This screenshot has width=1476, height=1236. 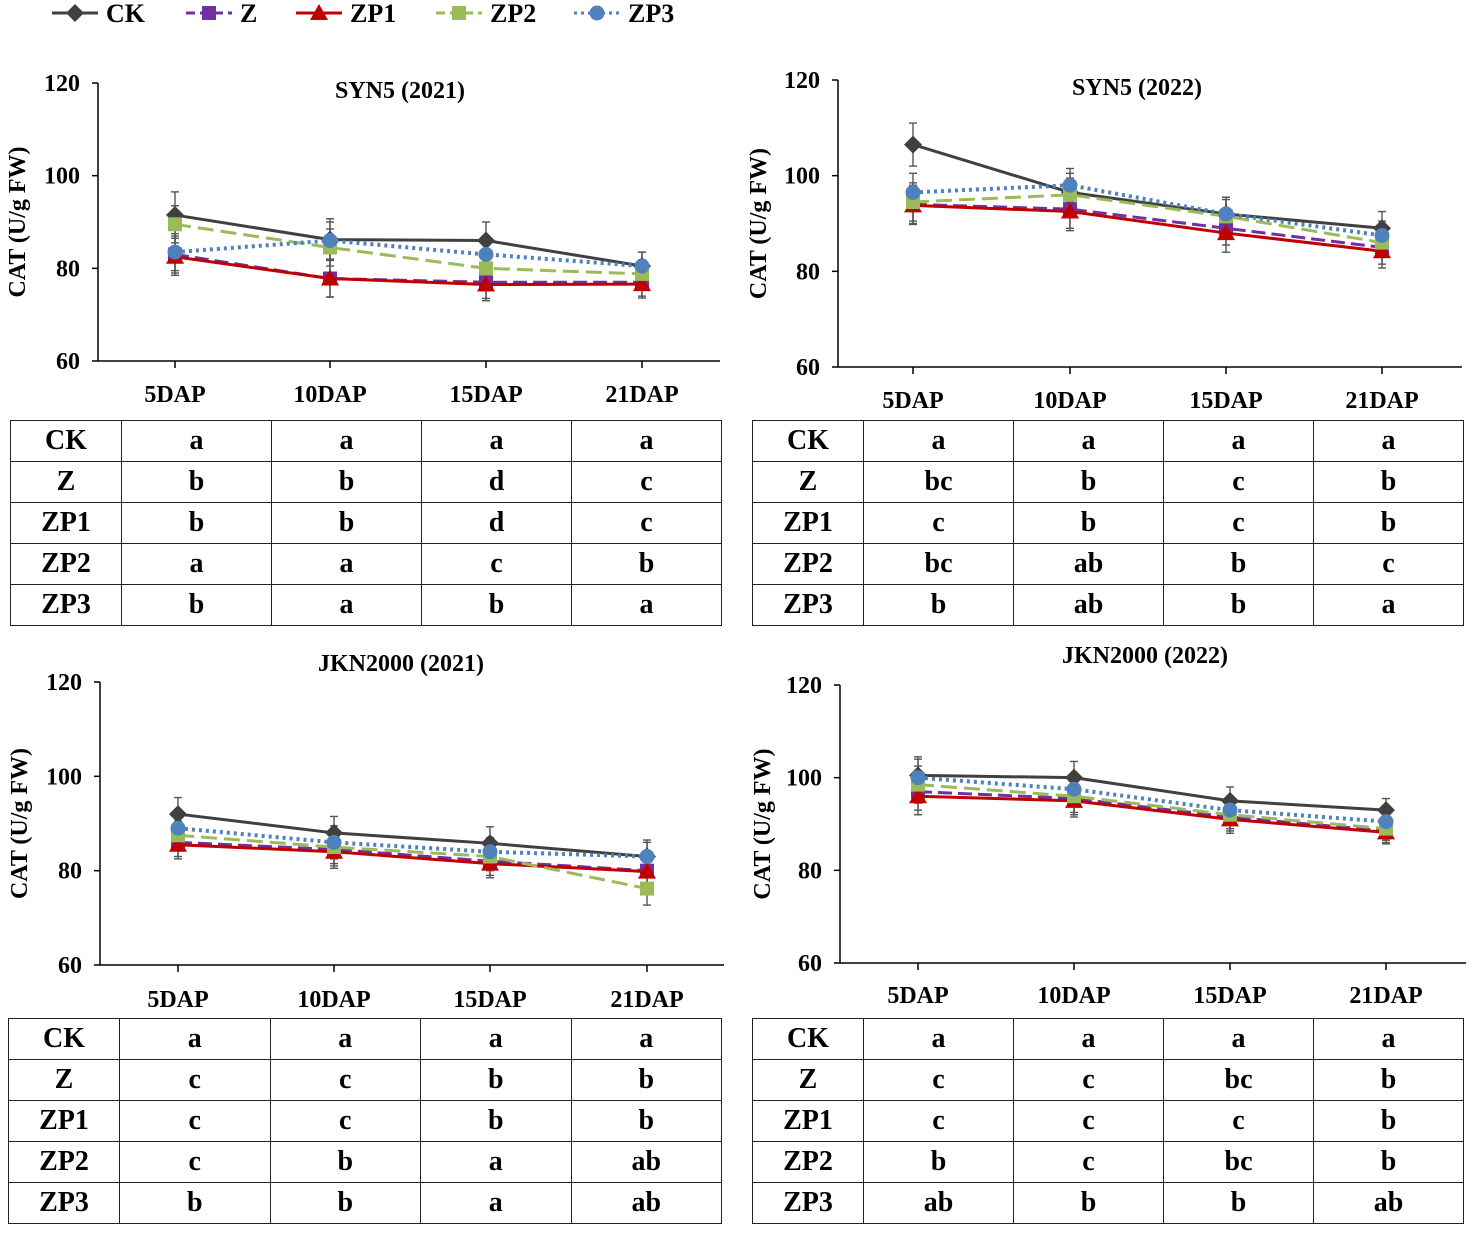 What do you see at coordinates (1108, 523) in the screenshot?
I see `table-row: ZP1 c b c b` at bounding box center [1108, 523].